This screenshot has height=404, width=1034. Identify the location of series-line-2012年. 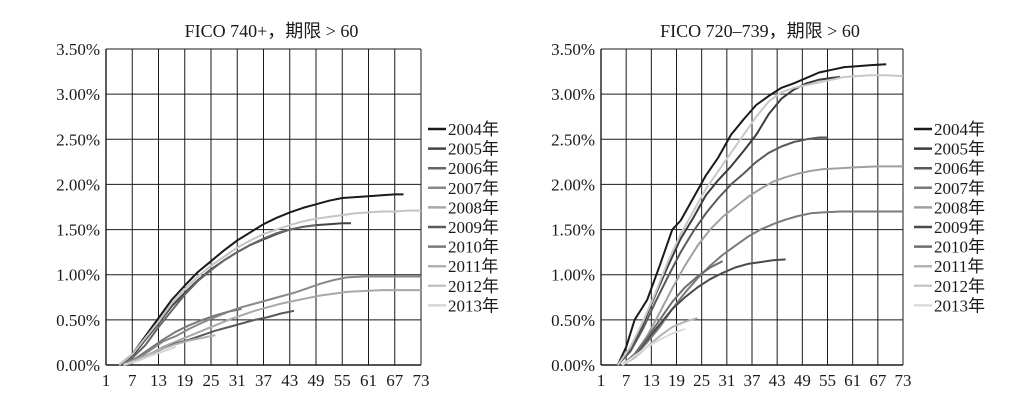
(269, 287).